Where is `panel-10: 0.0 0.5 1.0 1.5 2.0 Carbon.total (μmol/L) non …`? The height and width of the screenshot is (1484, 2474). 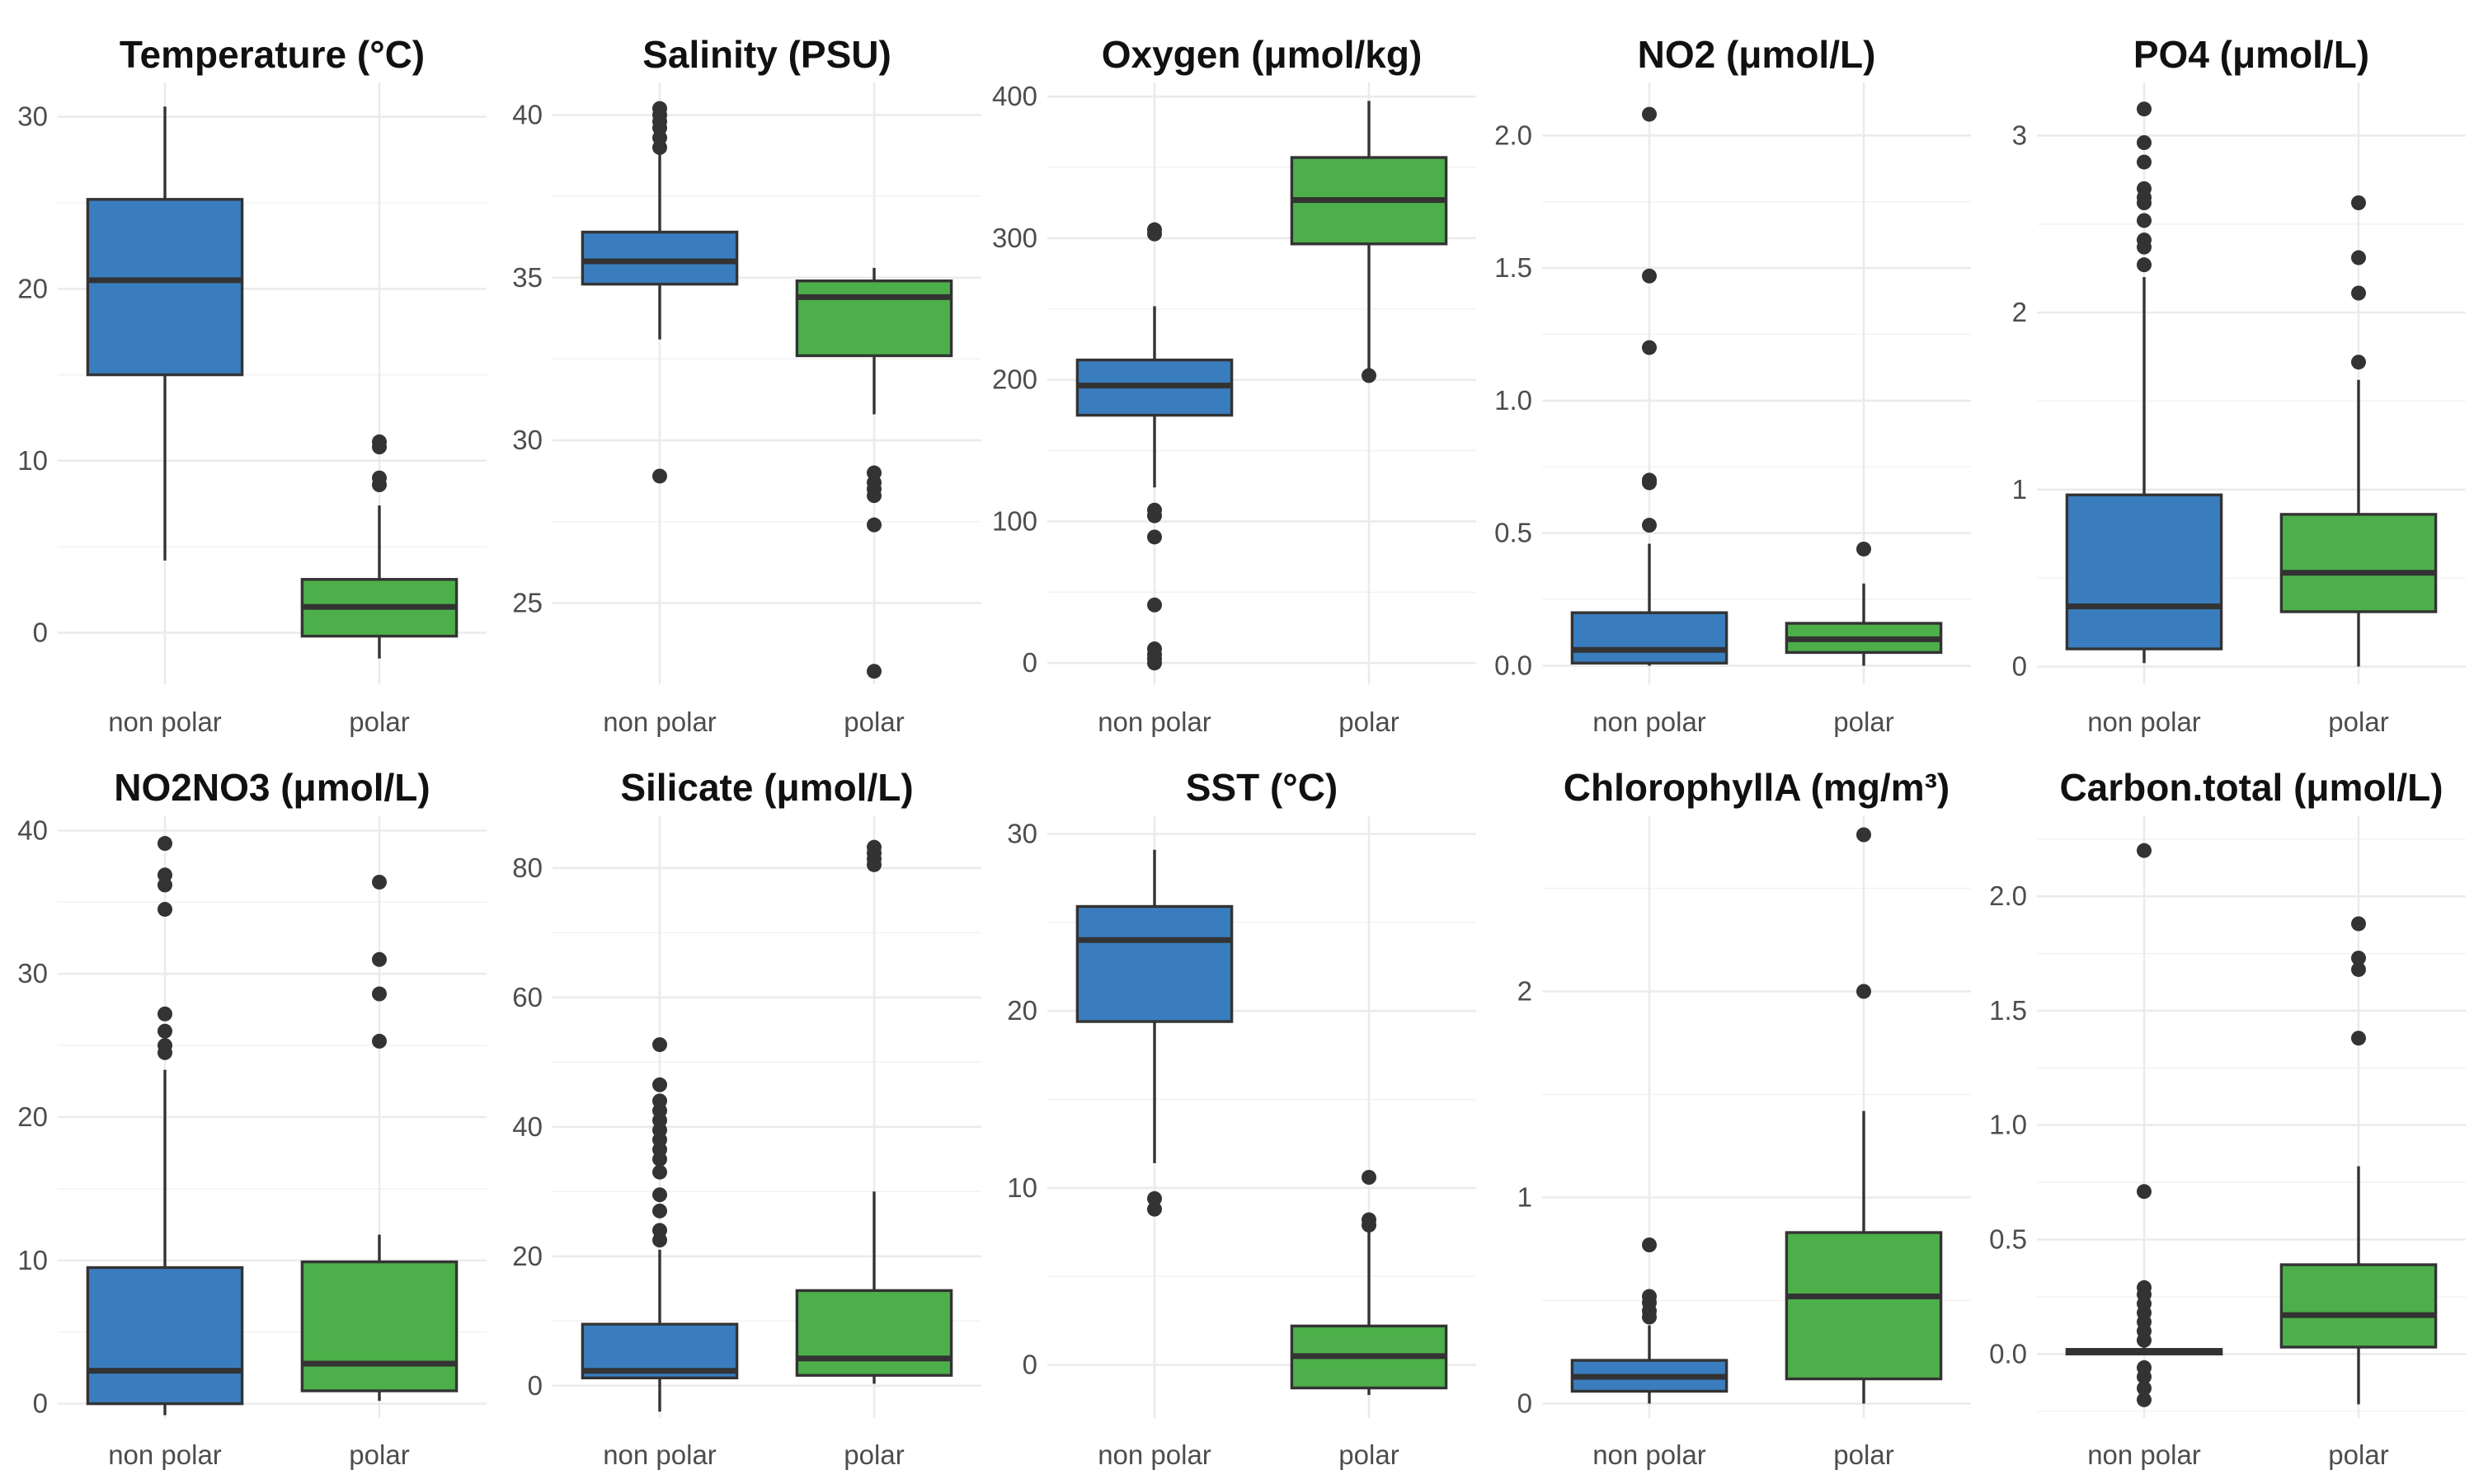
panel-10: 0.0 0.5 1.0 1.5 2.0 Carbon.total (μmol/L) non … is located at coordinates (2227, 1118).